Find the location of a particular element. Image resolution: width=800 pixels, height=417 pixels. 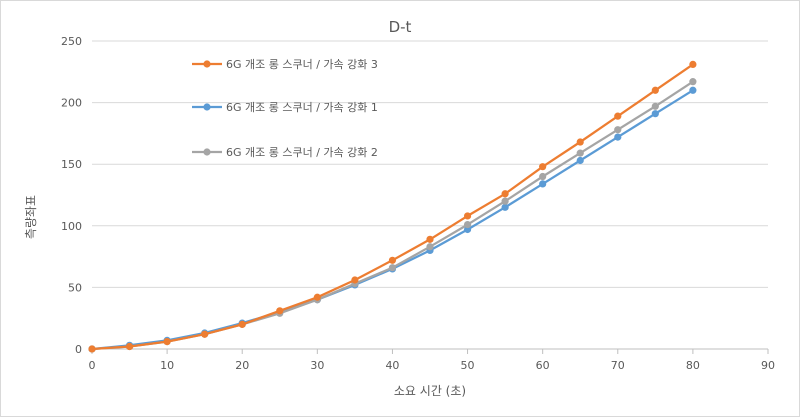

x-tick-label: 40 is located at coordinates (392, 365).